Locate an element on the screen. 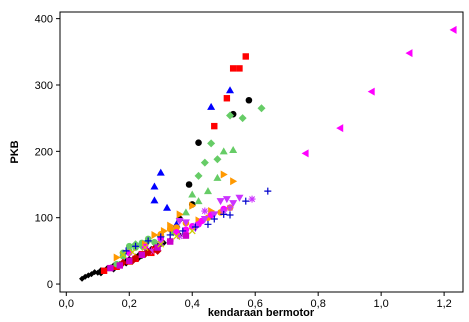  x-tick-label: 1,2 is located at coordinates (443, 304).